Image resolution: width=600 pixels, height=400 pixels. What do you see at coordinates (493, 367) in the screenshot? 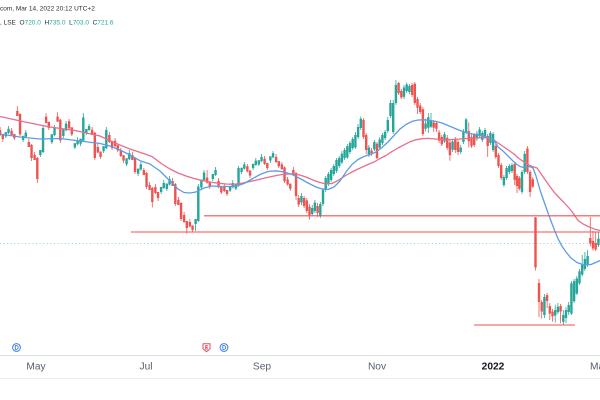
I see `svg-text: 2022` at bounding box center [493, 367].